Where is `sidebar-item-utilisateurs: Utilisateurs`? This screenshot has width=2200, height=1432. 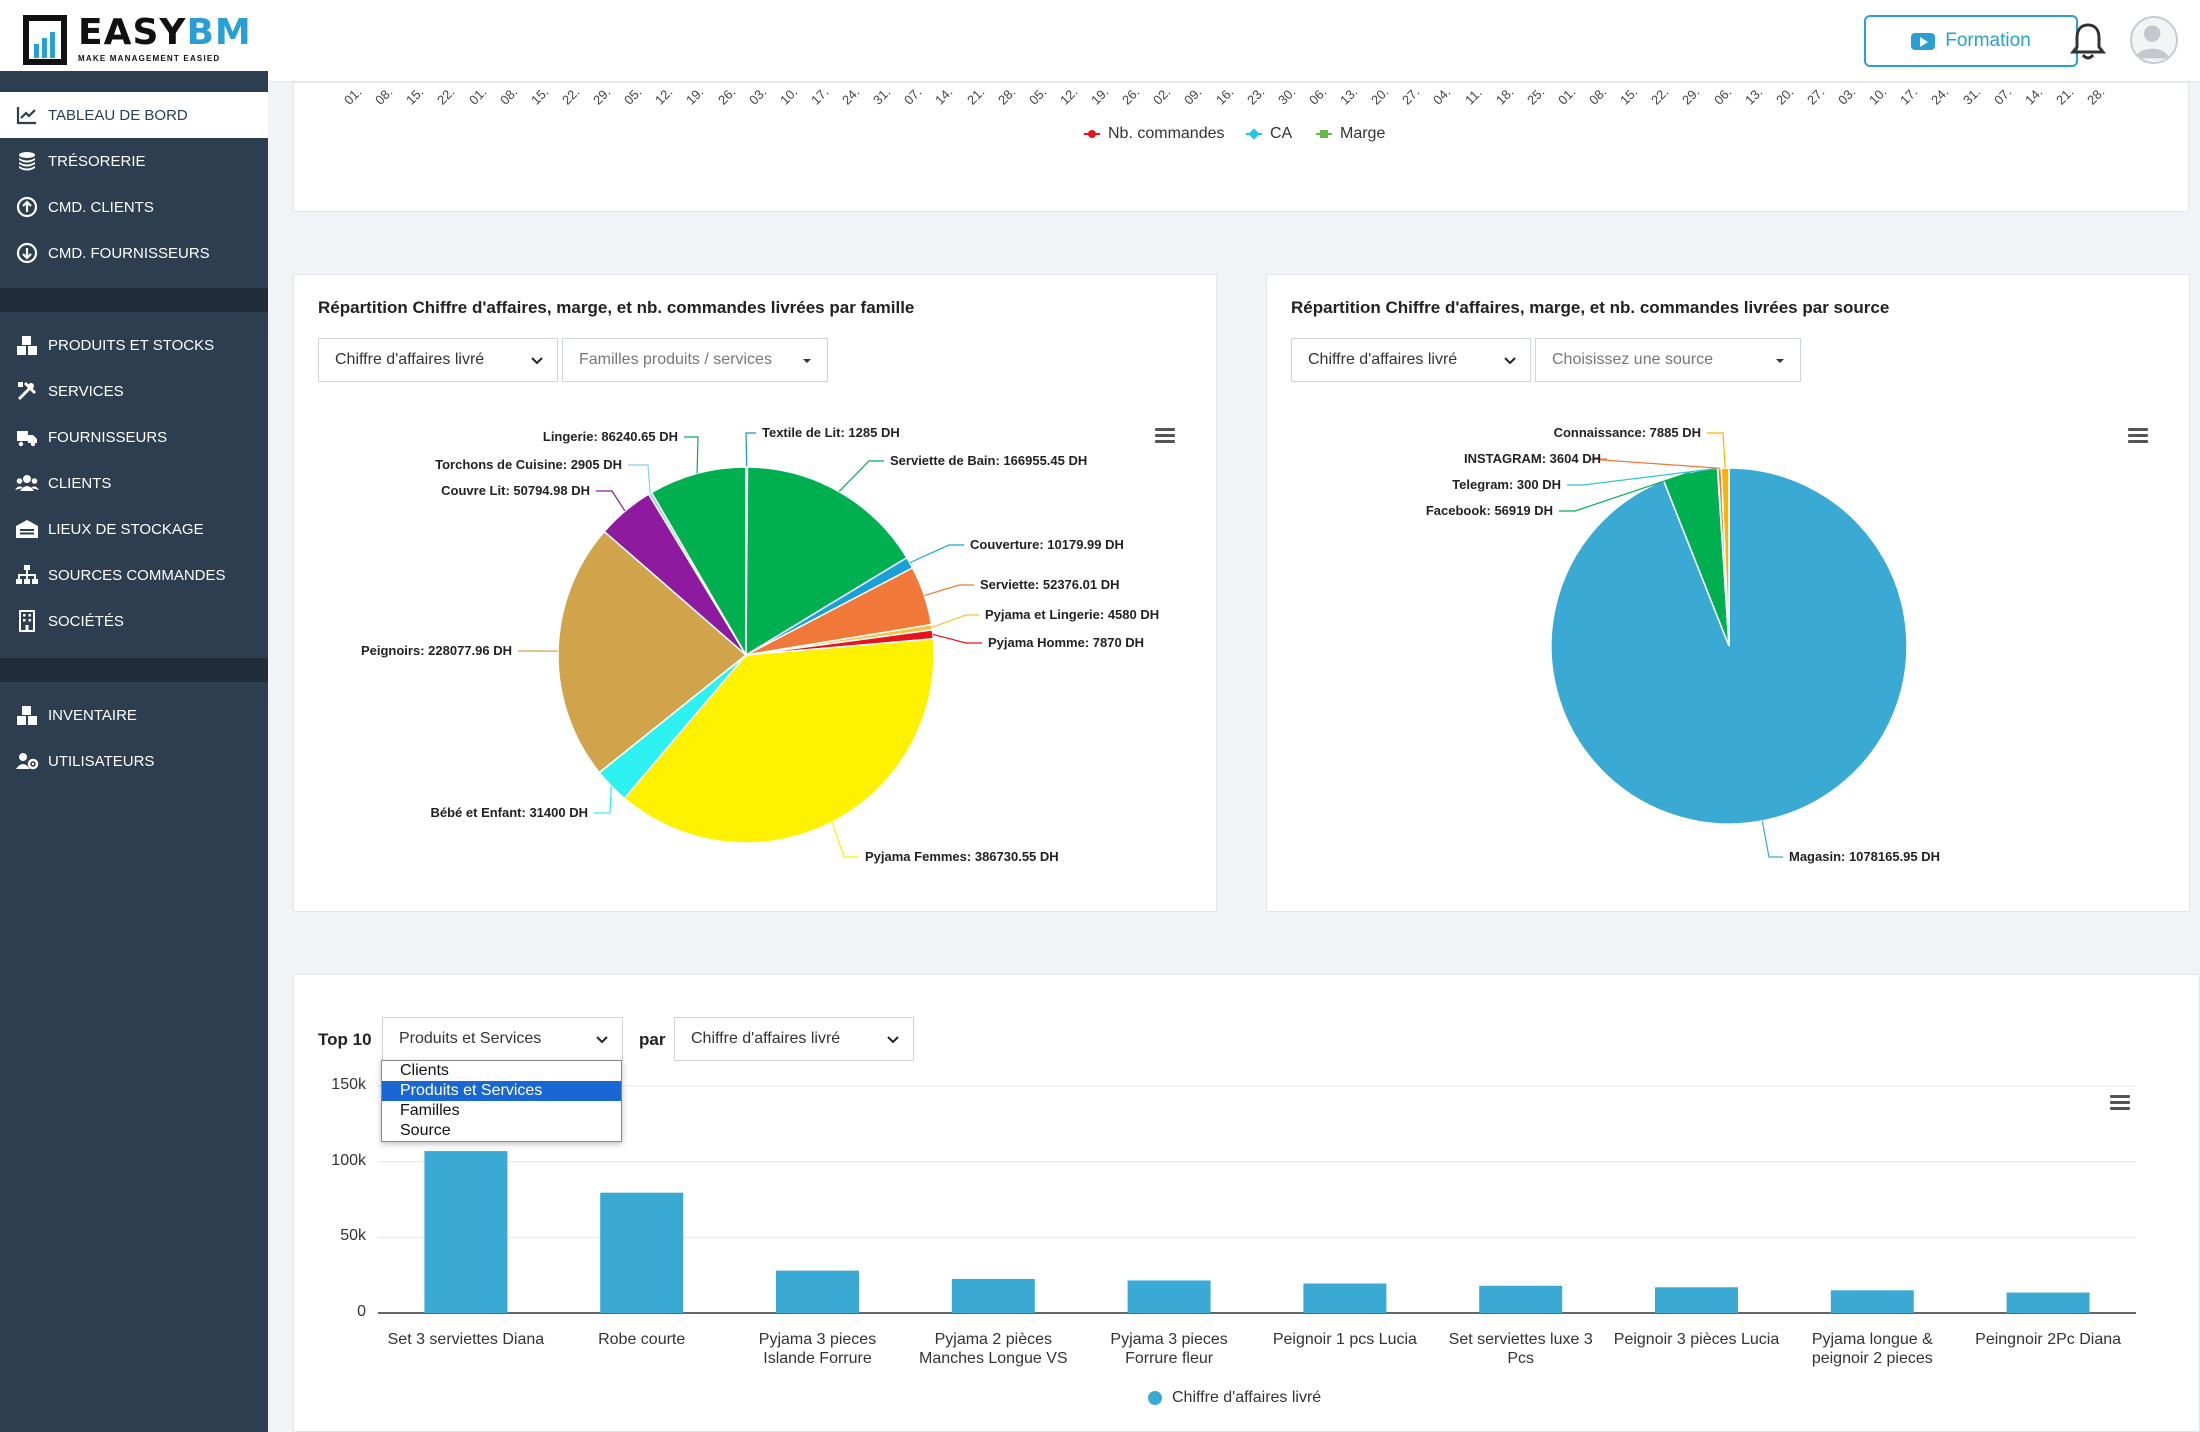
sidebar-item-utilisateurs: Utilisateurs is located at coordinates (134, 761).